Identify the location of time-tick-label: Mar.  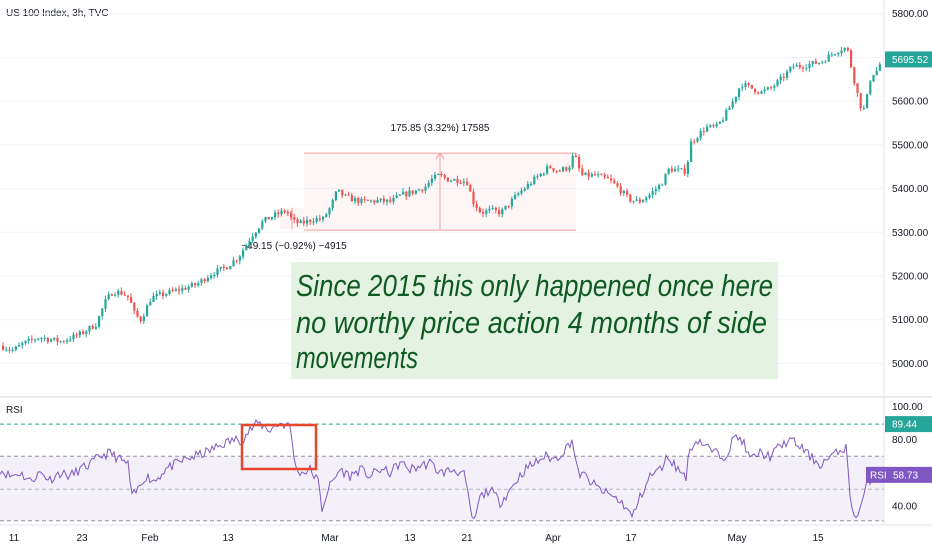
(330, 538).